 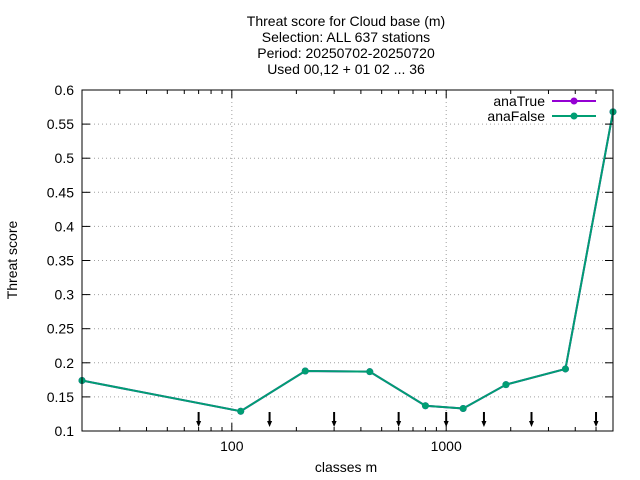 I want to click on y-tick-label: 0.15, so click(x=60, y=397).